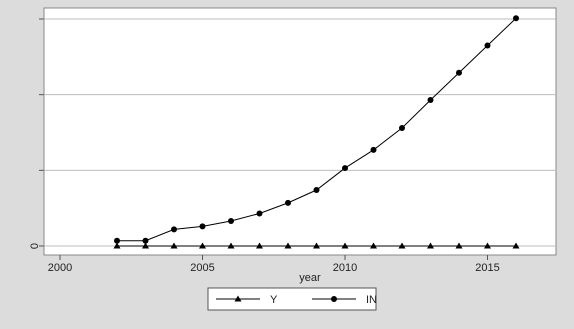 This screenshot has height=329, width=574. I want to click on series-y, so click(316, 245).